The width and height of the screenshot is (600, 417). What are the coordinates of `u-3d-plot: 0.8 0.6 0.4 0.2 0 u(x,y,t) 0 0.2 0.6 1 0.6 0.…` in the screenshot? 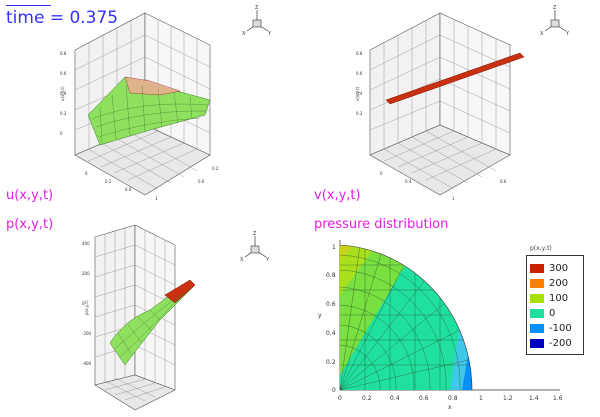 It's located at (139, 106).